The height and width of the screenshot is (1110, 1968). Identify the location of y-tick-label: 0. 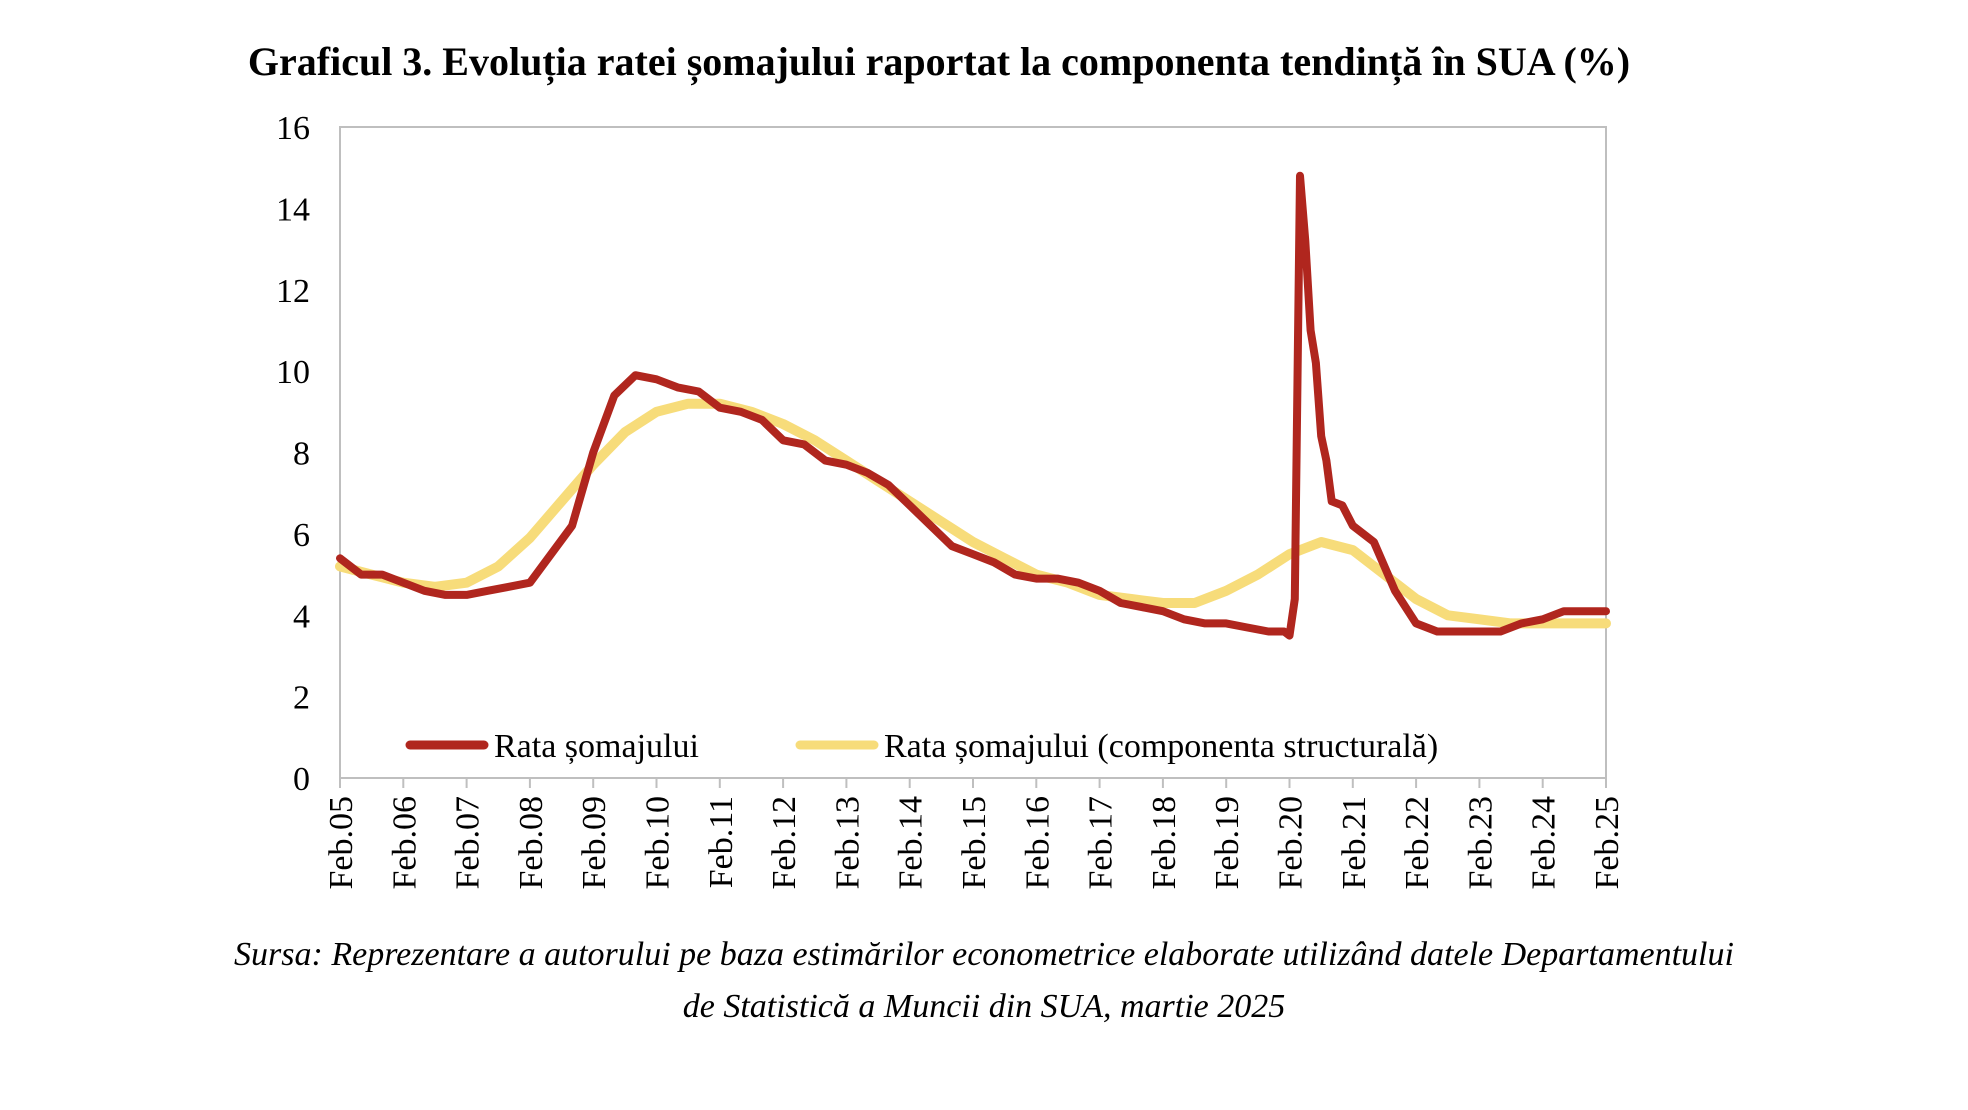
(301, 779).